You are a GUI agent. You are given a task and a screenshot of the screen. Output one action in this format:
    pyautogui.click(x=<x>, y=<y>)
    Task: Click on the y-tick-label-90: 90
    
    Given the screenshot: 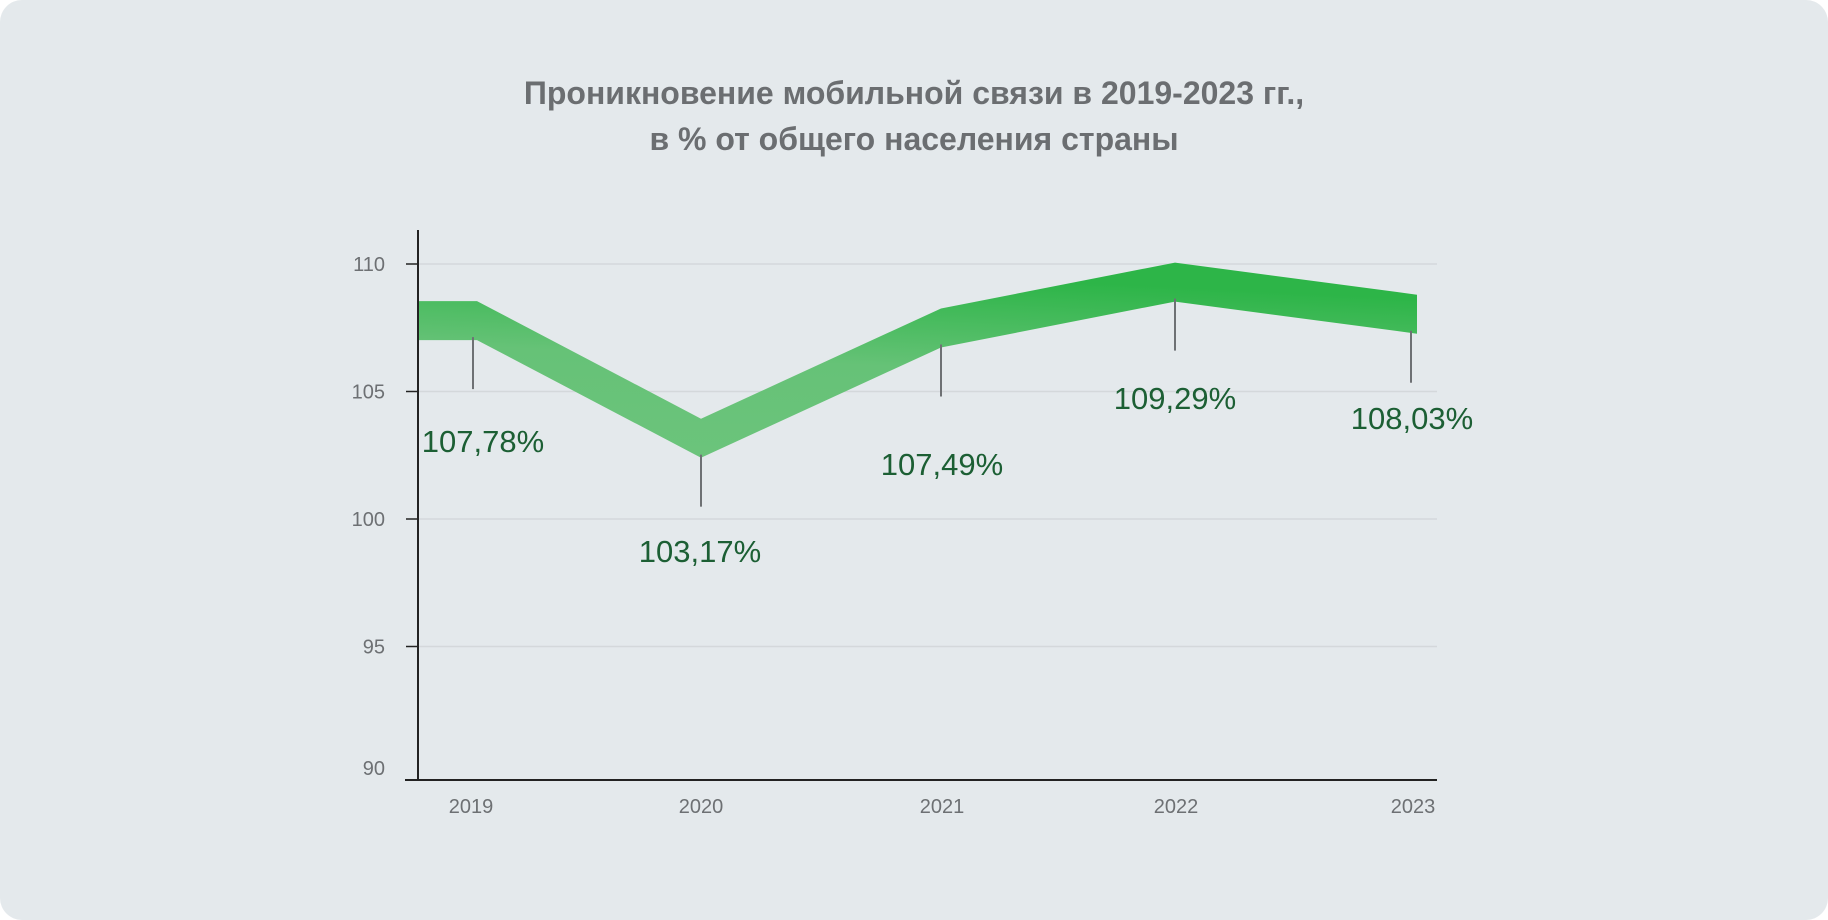 What is the action you would take?
    pyautogui.click(x=374, y=769)
    